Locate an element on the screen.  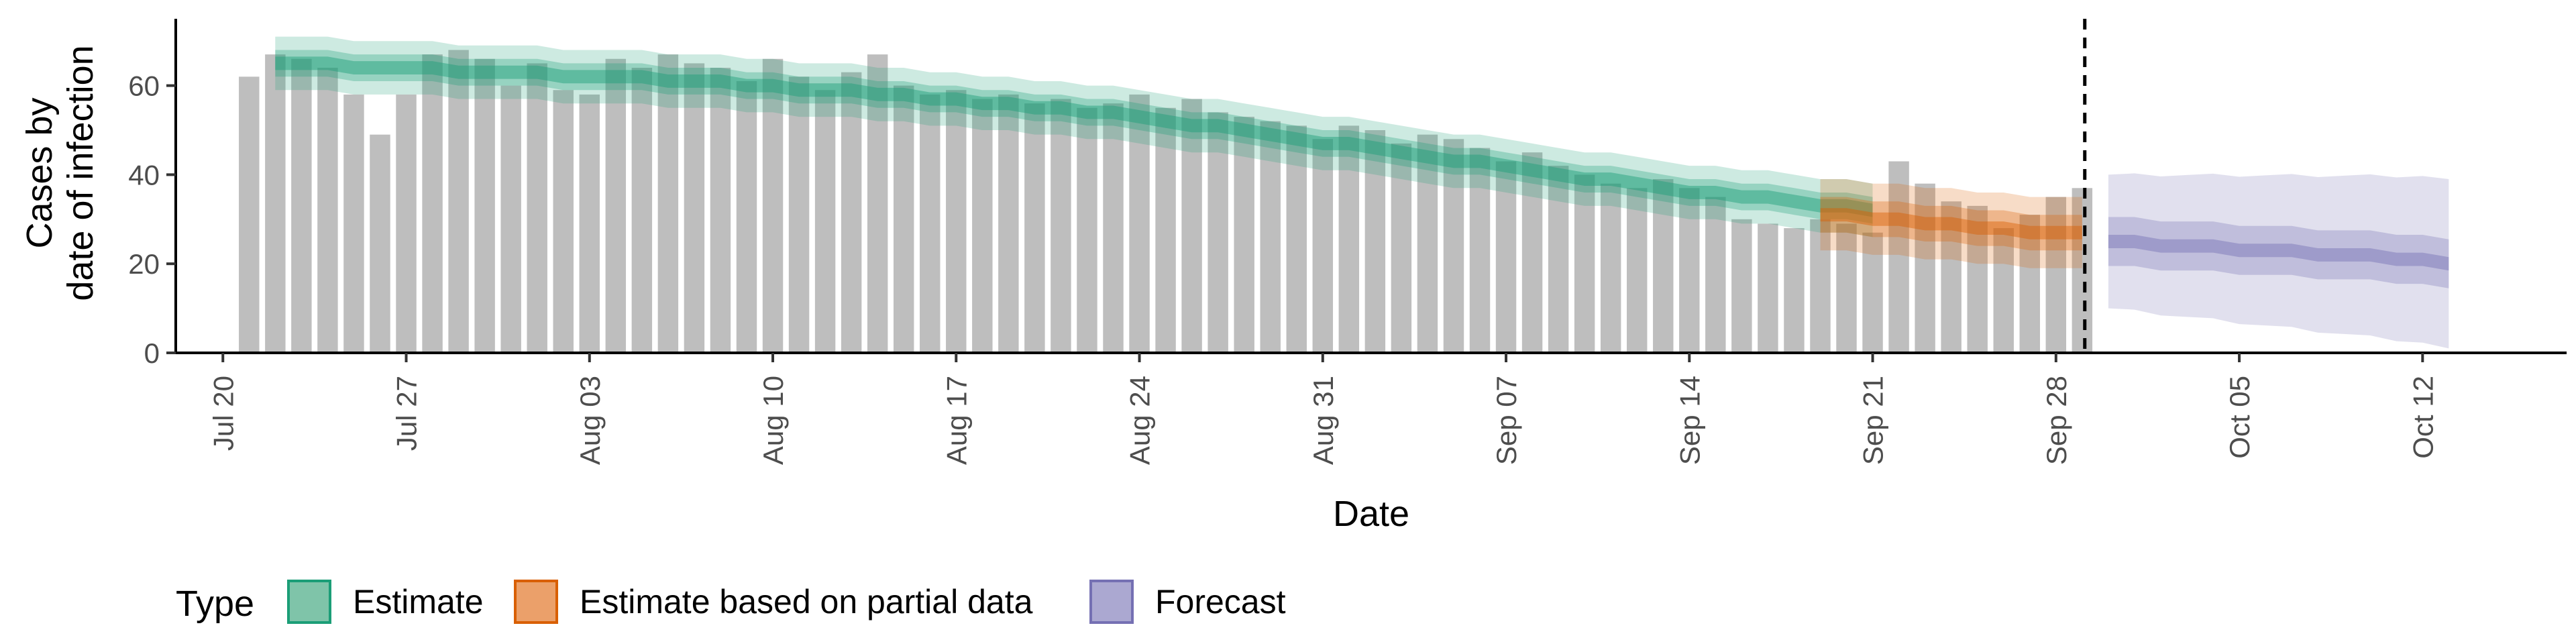
x-tick-label-sep-14: Sep 14 is located at coordinates (1689, 420).